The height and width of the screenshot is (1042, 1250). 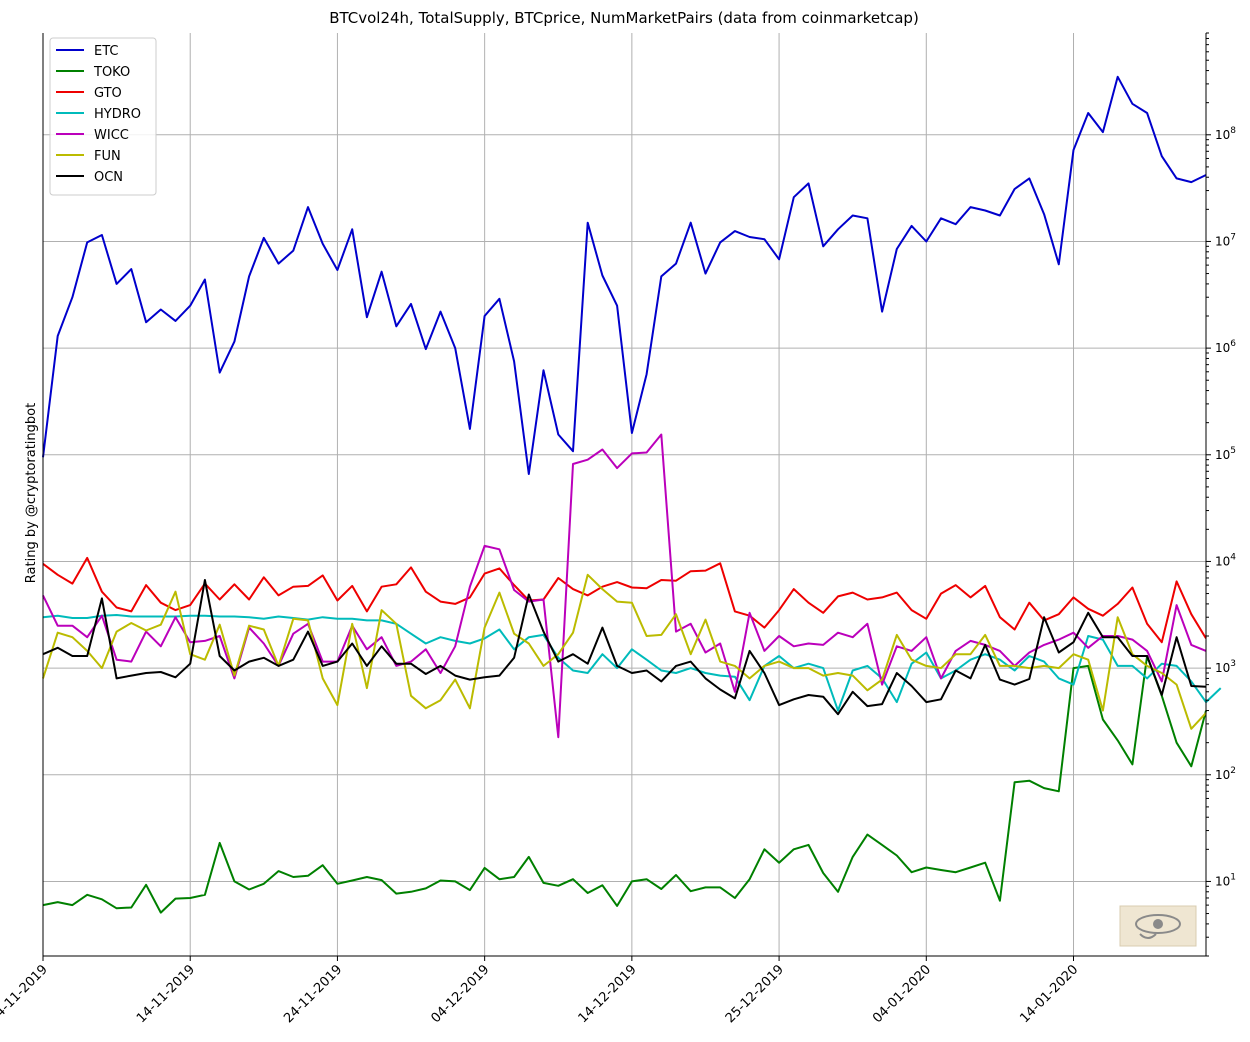 What do you see at coordinates (117, 114) in the screenshot?
I see `legend-label: HYDRO` at bounding box center [117, 114].